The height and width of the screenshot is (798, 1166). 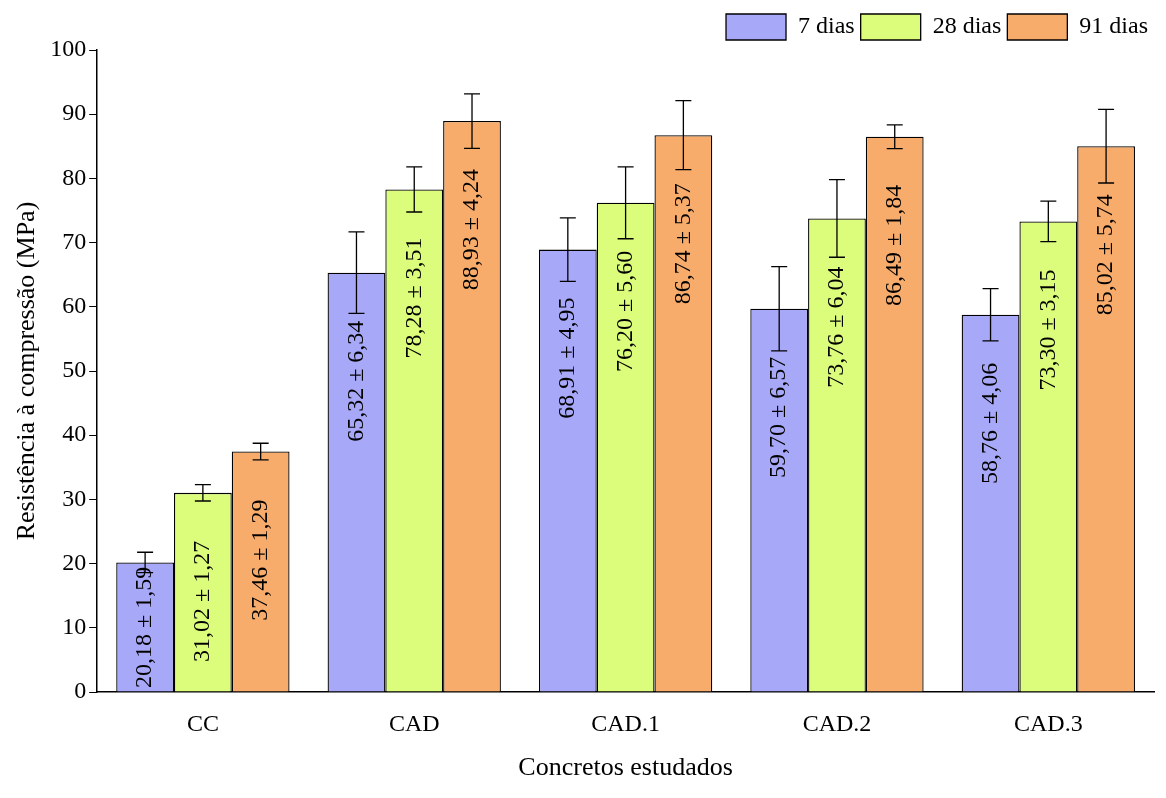 What do you see at coordinates (681, 244) in the screenshot?
I see `data-label: 86,74 ± 5,37` at bounding box center [681, 244].